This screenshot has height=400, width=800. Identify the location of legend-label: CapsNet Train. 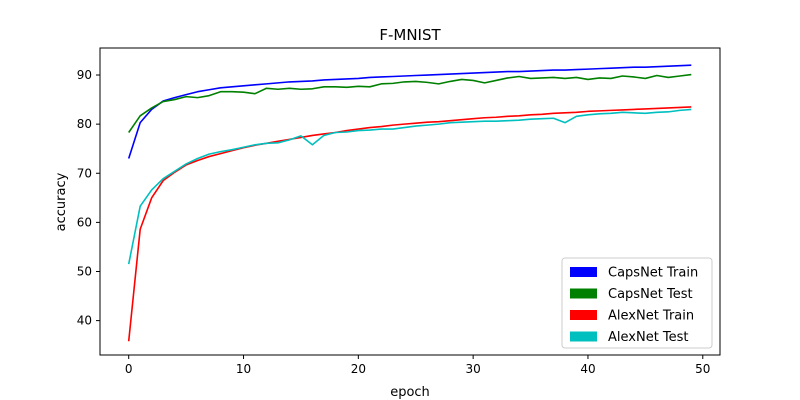
(653, 273).